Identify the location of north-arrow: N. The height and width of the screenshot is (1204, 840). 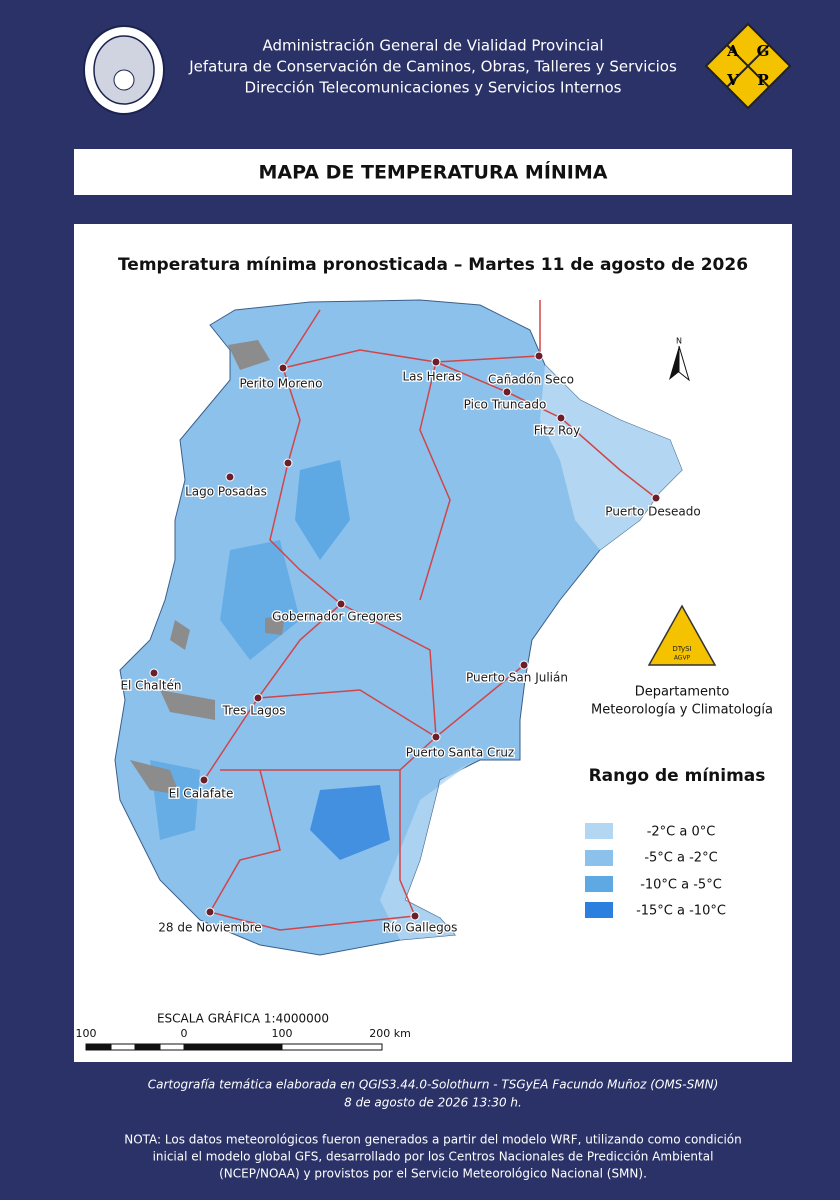
(679, 359).